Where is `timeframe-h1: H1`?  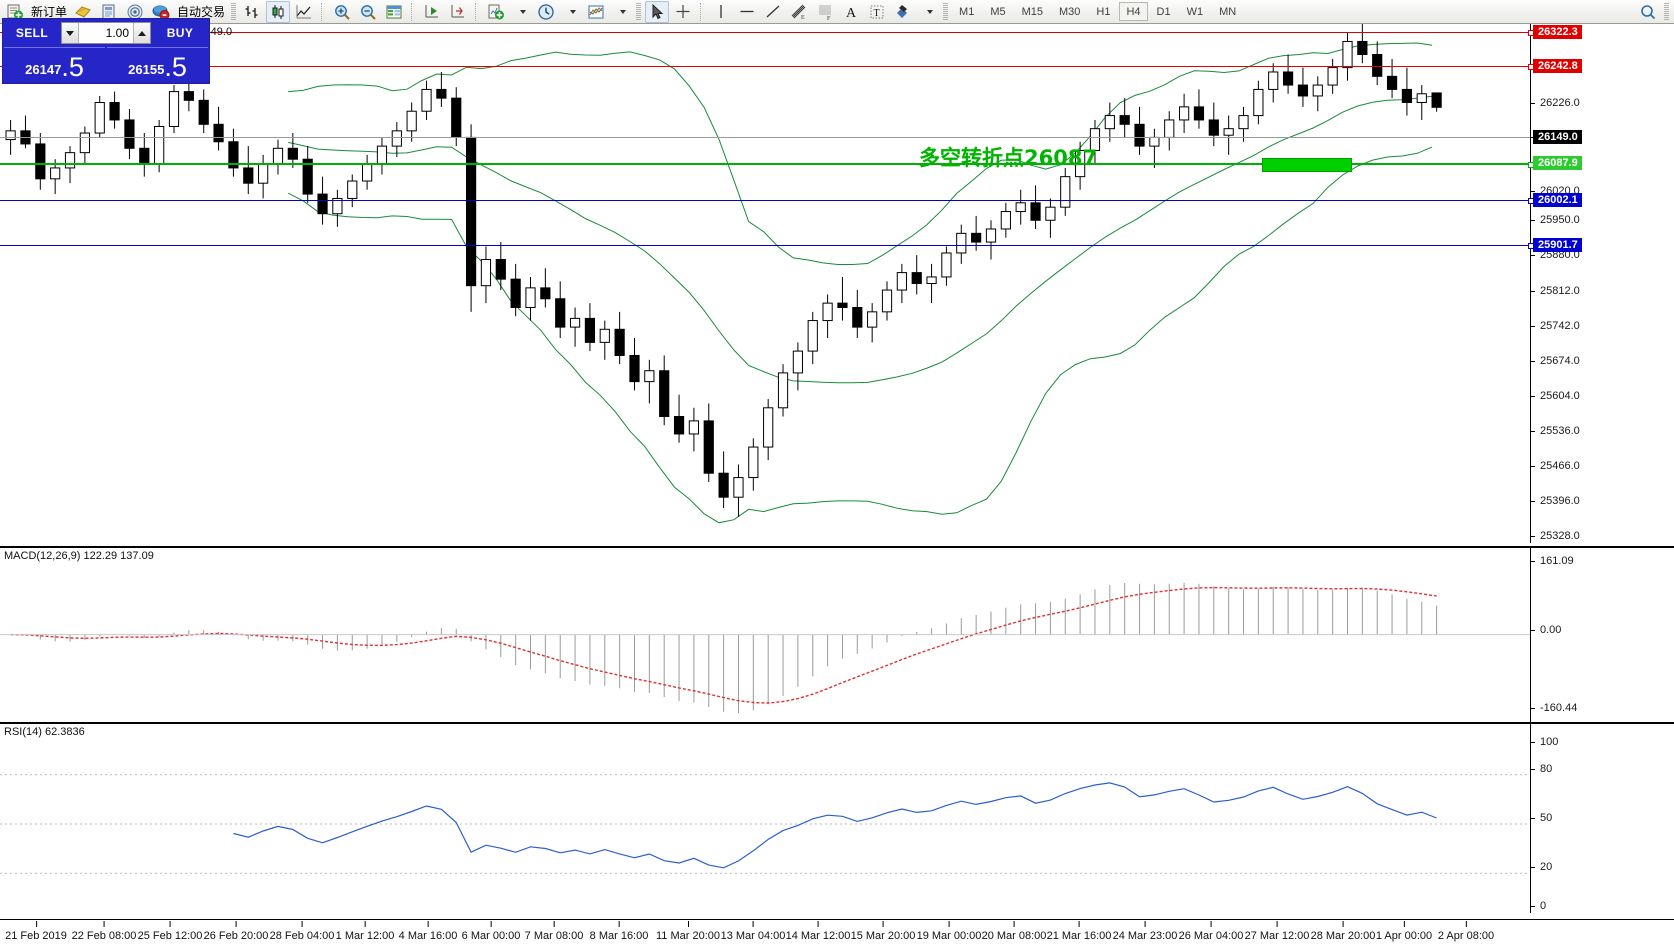 timeframe-h1: H1 is located at coordinates (1103, 11).